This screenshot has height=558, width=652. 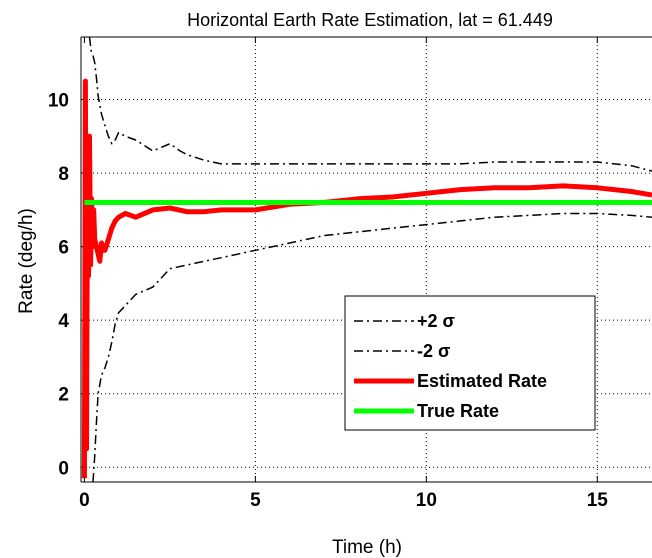 I want to click on y-axis-label: Rate (deg/h), so click(x=26, y=261).